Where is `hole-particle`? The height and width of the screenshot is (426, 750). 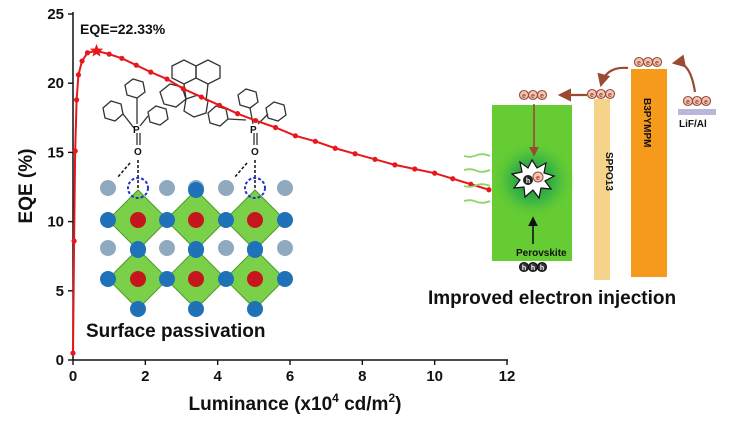
hole-particle is located at coordinates (528, 180).